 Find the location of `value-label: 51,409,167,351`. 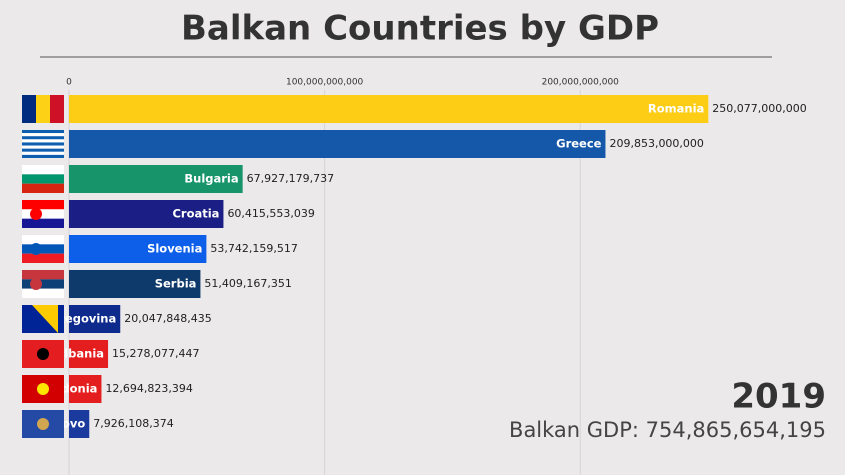

value-label: 51,409,167,351 is located at coordinates (247, 283).